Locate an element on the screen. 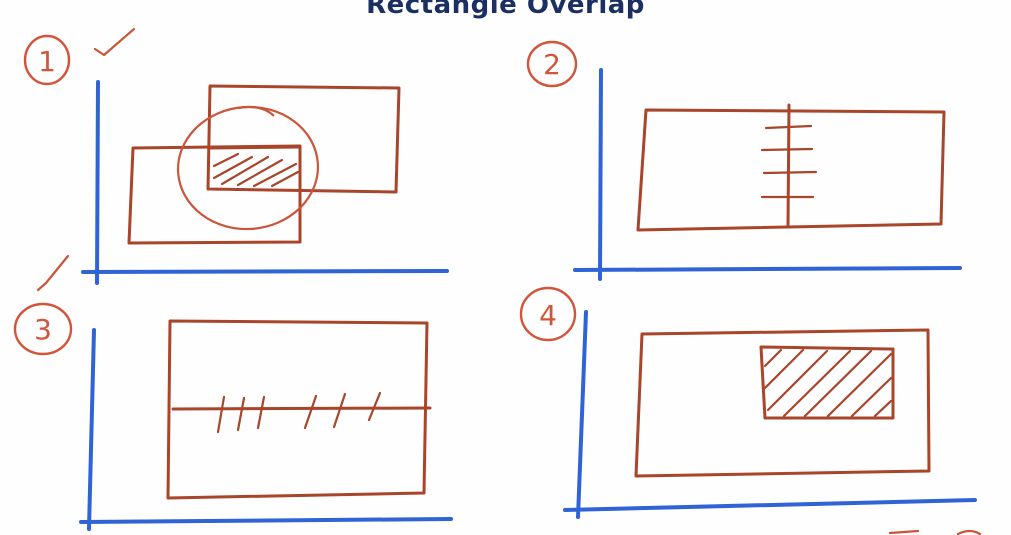 This screenshot has height=535, width=1011. panel-4-inner-rectangle is located at coordinates (827, 382).